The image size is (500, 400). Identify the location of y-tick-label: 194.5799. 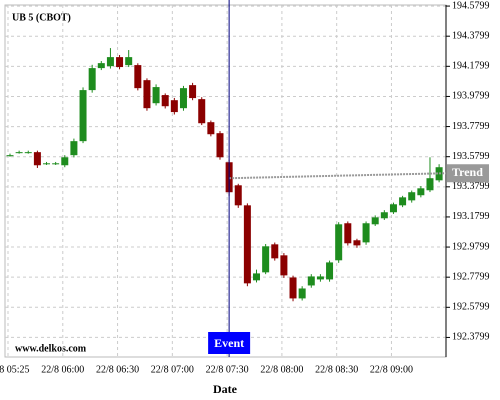
(471, 5).